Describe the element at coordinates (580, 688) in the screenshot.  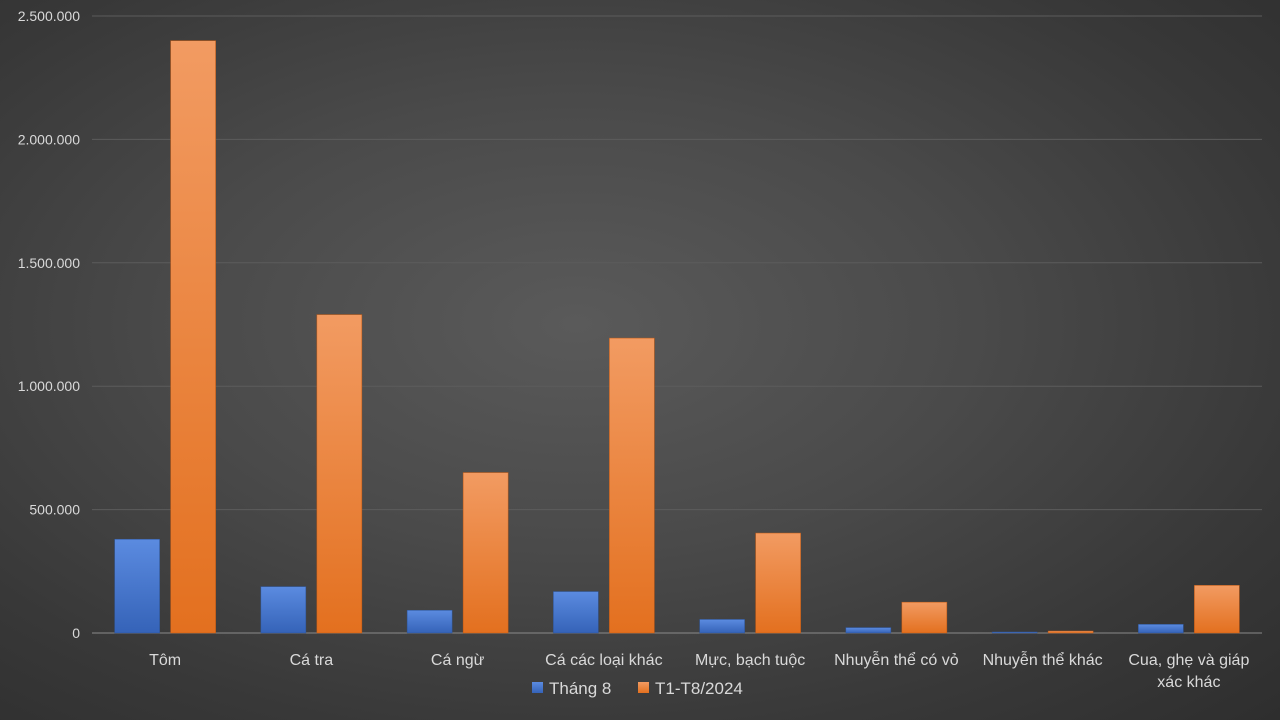
I see `legend-label: Tháng 8` at that location.